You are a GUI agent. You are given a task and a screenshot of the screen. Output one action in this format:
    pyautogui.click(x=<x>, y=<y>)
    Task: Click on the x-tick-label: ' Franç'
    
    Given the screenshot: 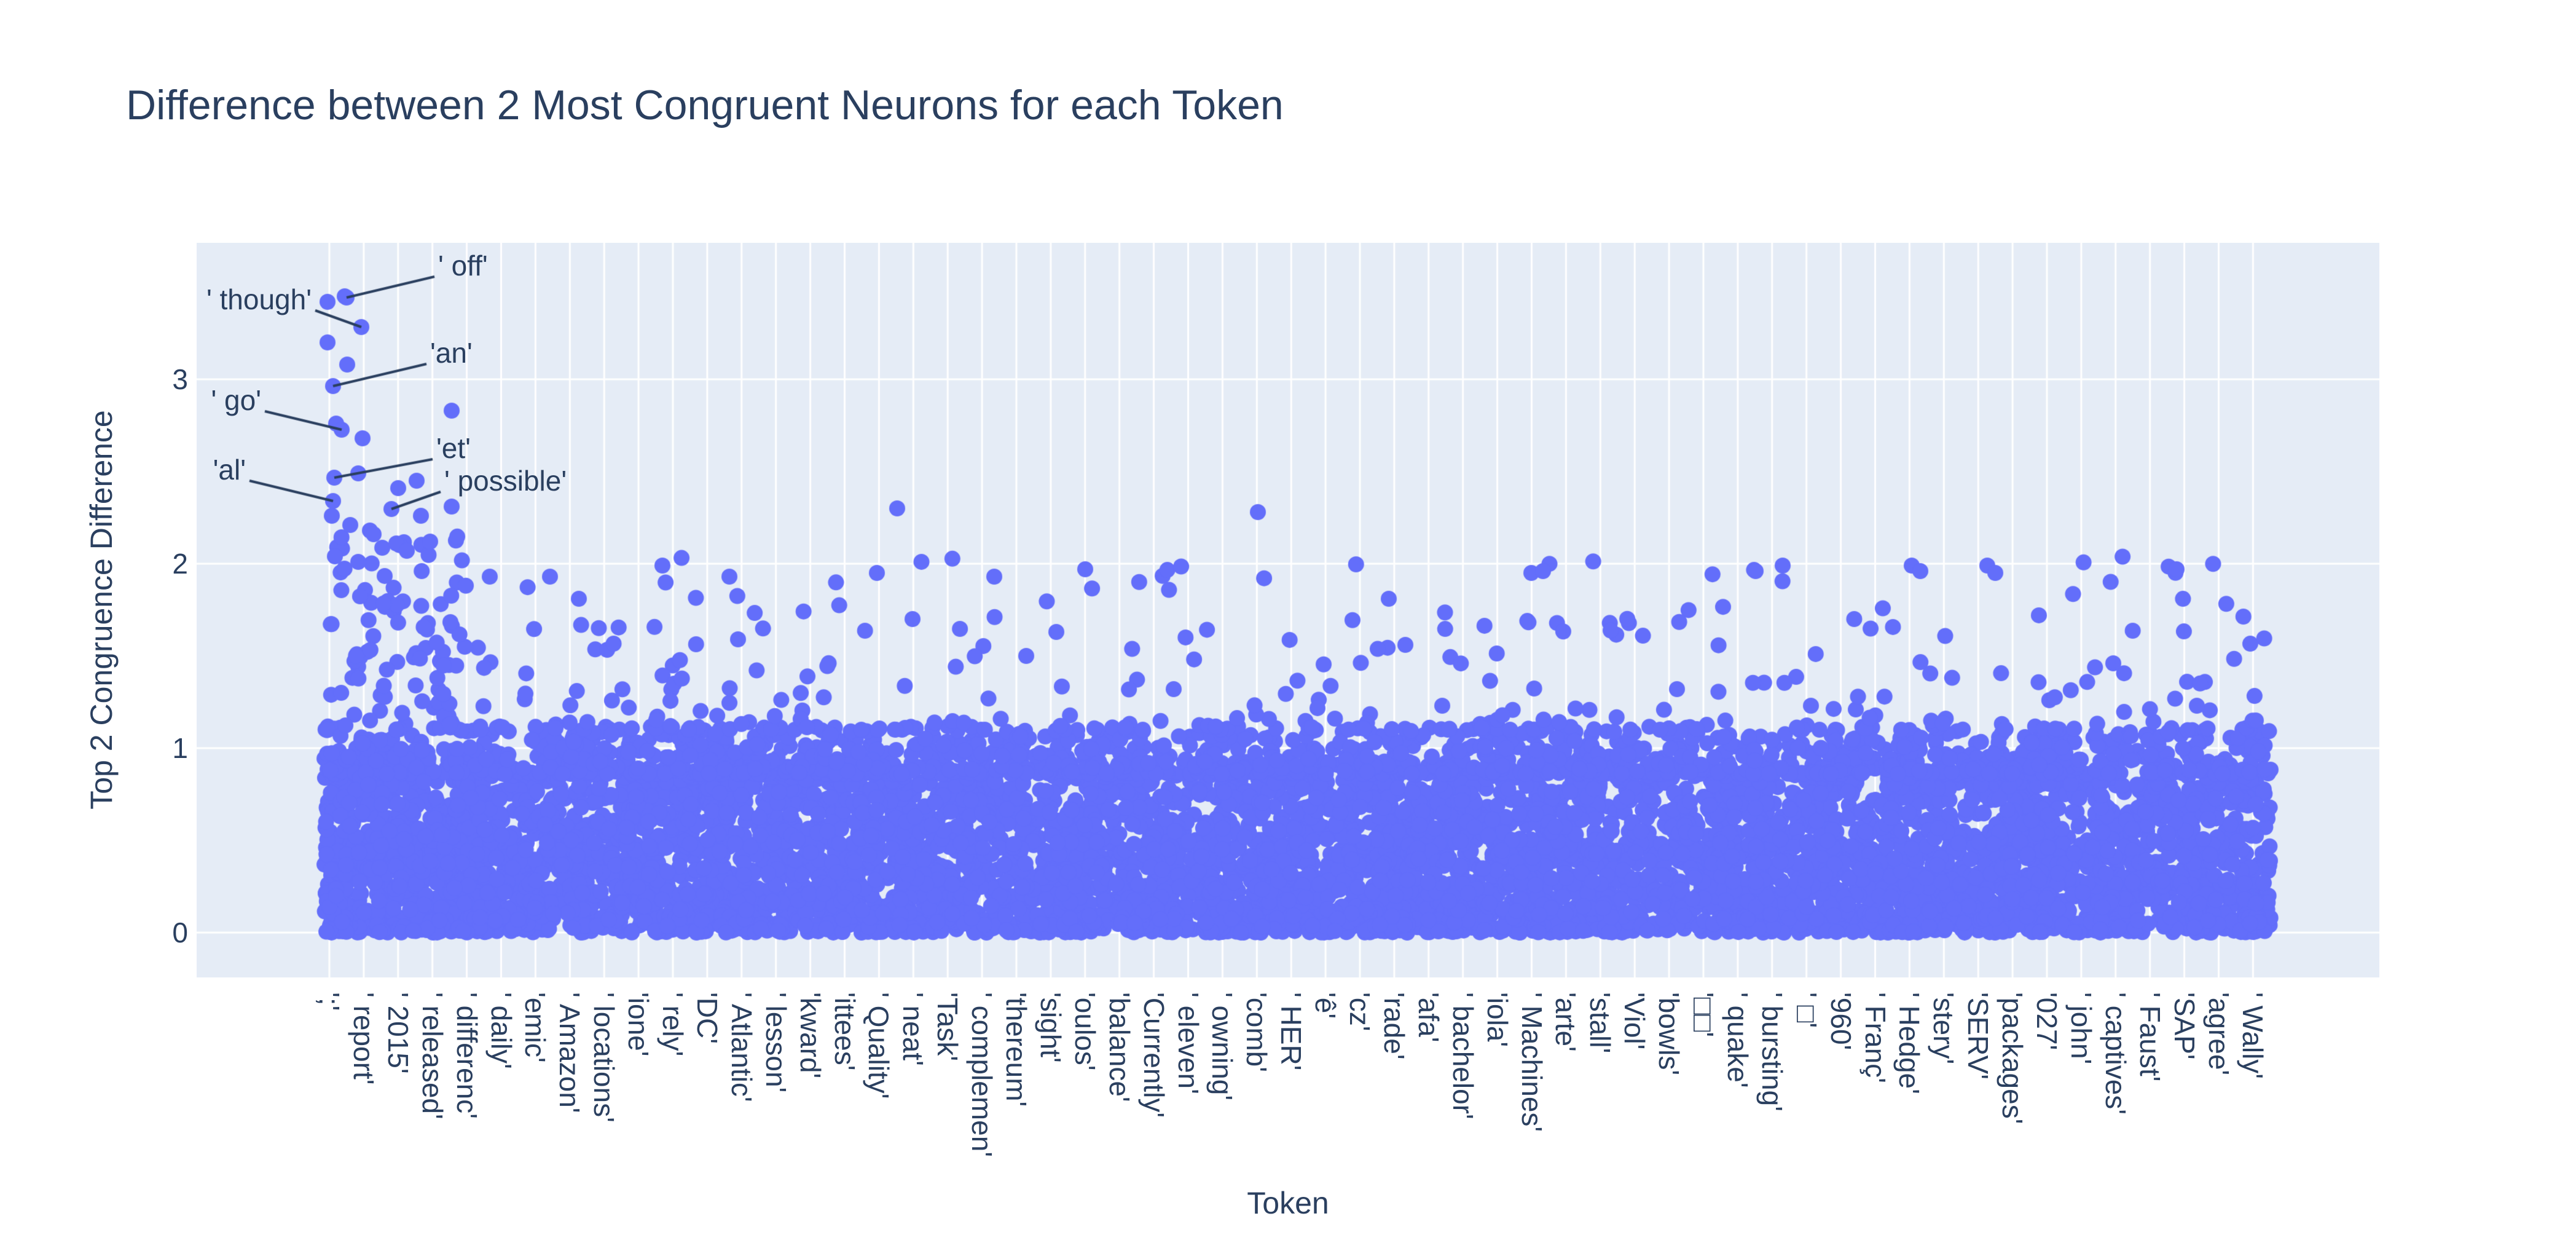 What is the action you would take?
    pyautogui.click(x=1875, y=1037)
    